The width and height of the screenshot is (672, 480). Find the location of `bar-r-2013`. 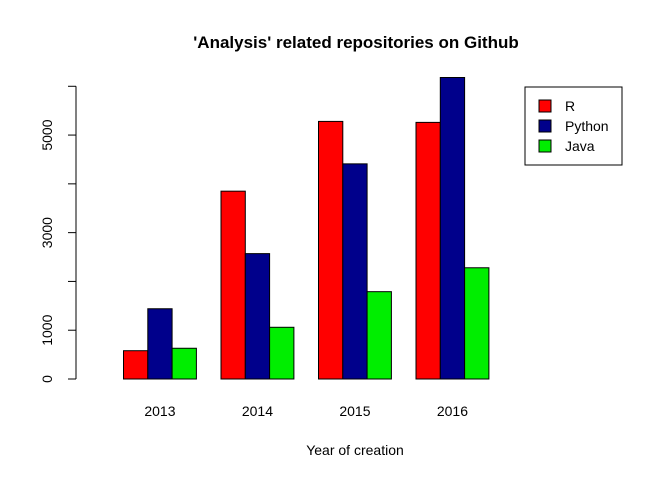

bar-r-2013 is located at coordinates (136, 365).